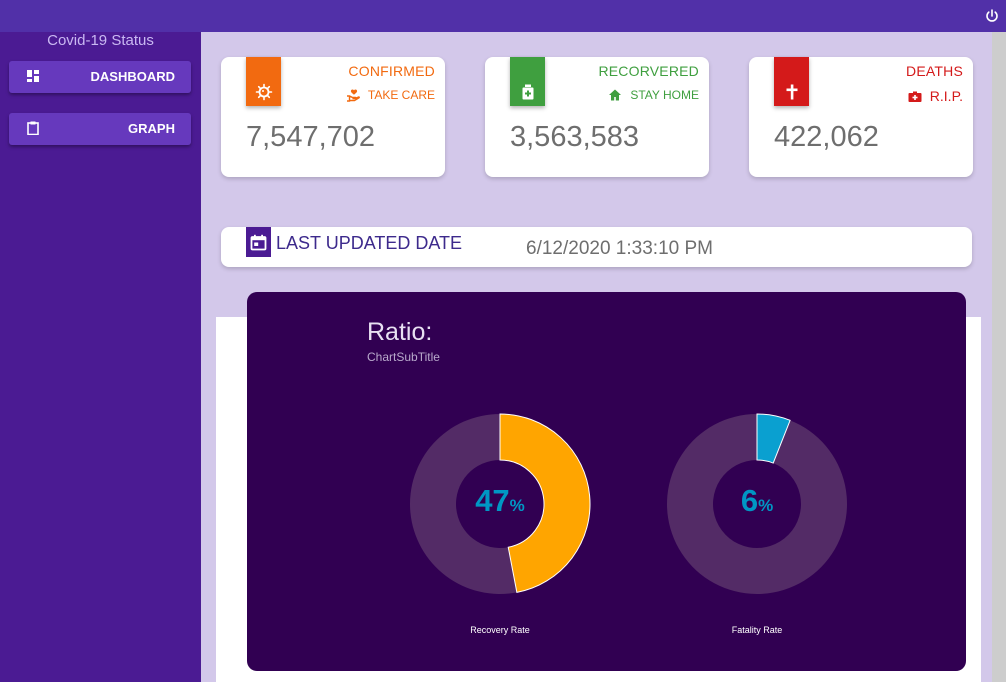 Image resolution: width=1006 pixels, height=682 pixels. I want to click on fatality-rate-label: Fatality Rate, so click(757, 630).